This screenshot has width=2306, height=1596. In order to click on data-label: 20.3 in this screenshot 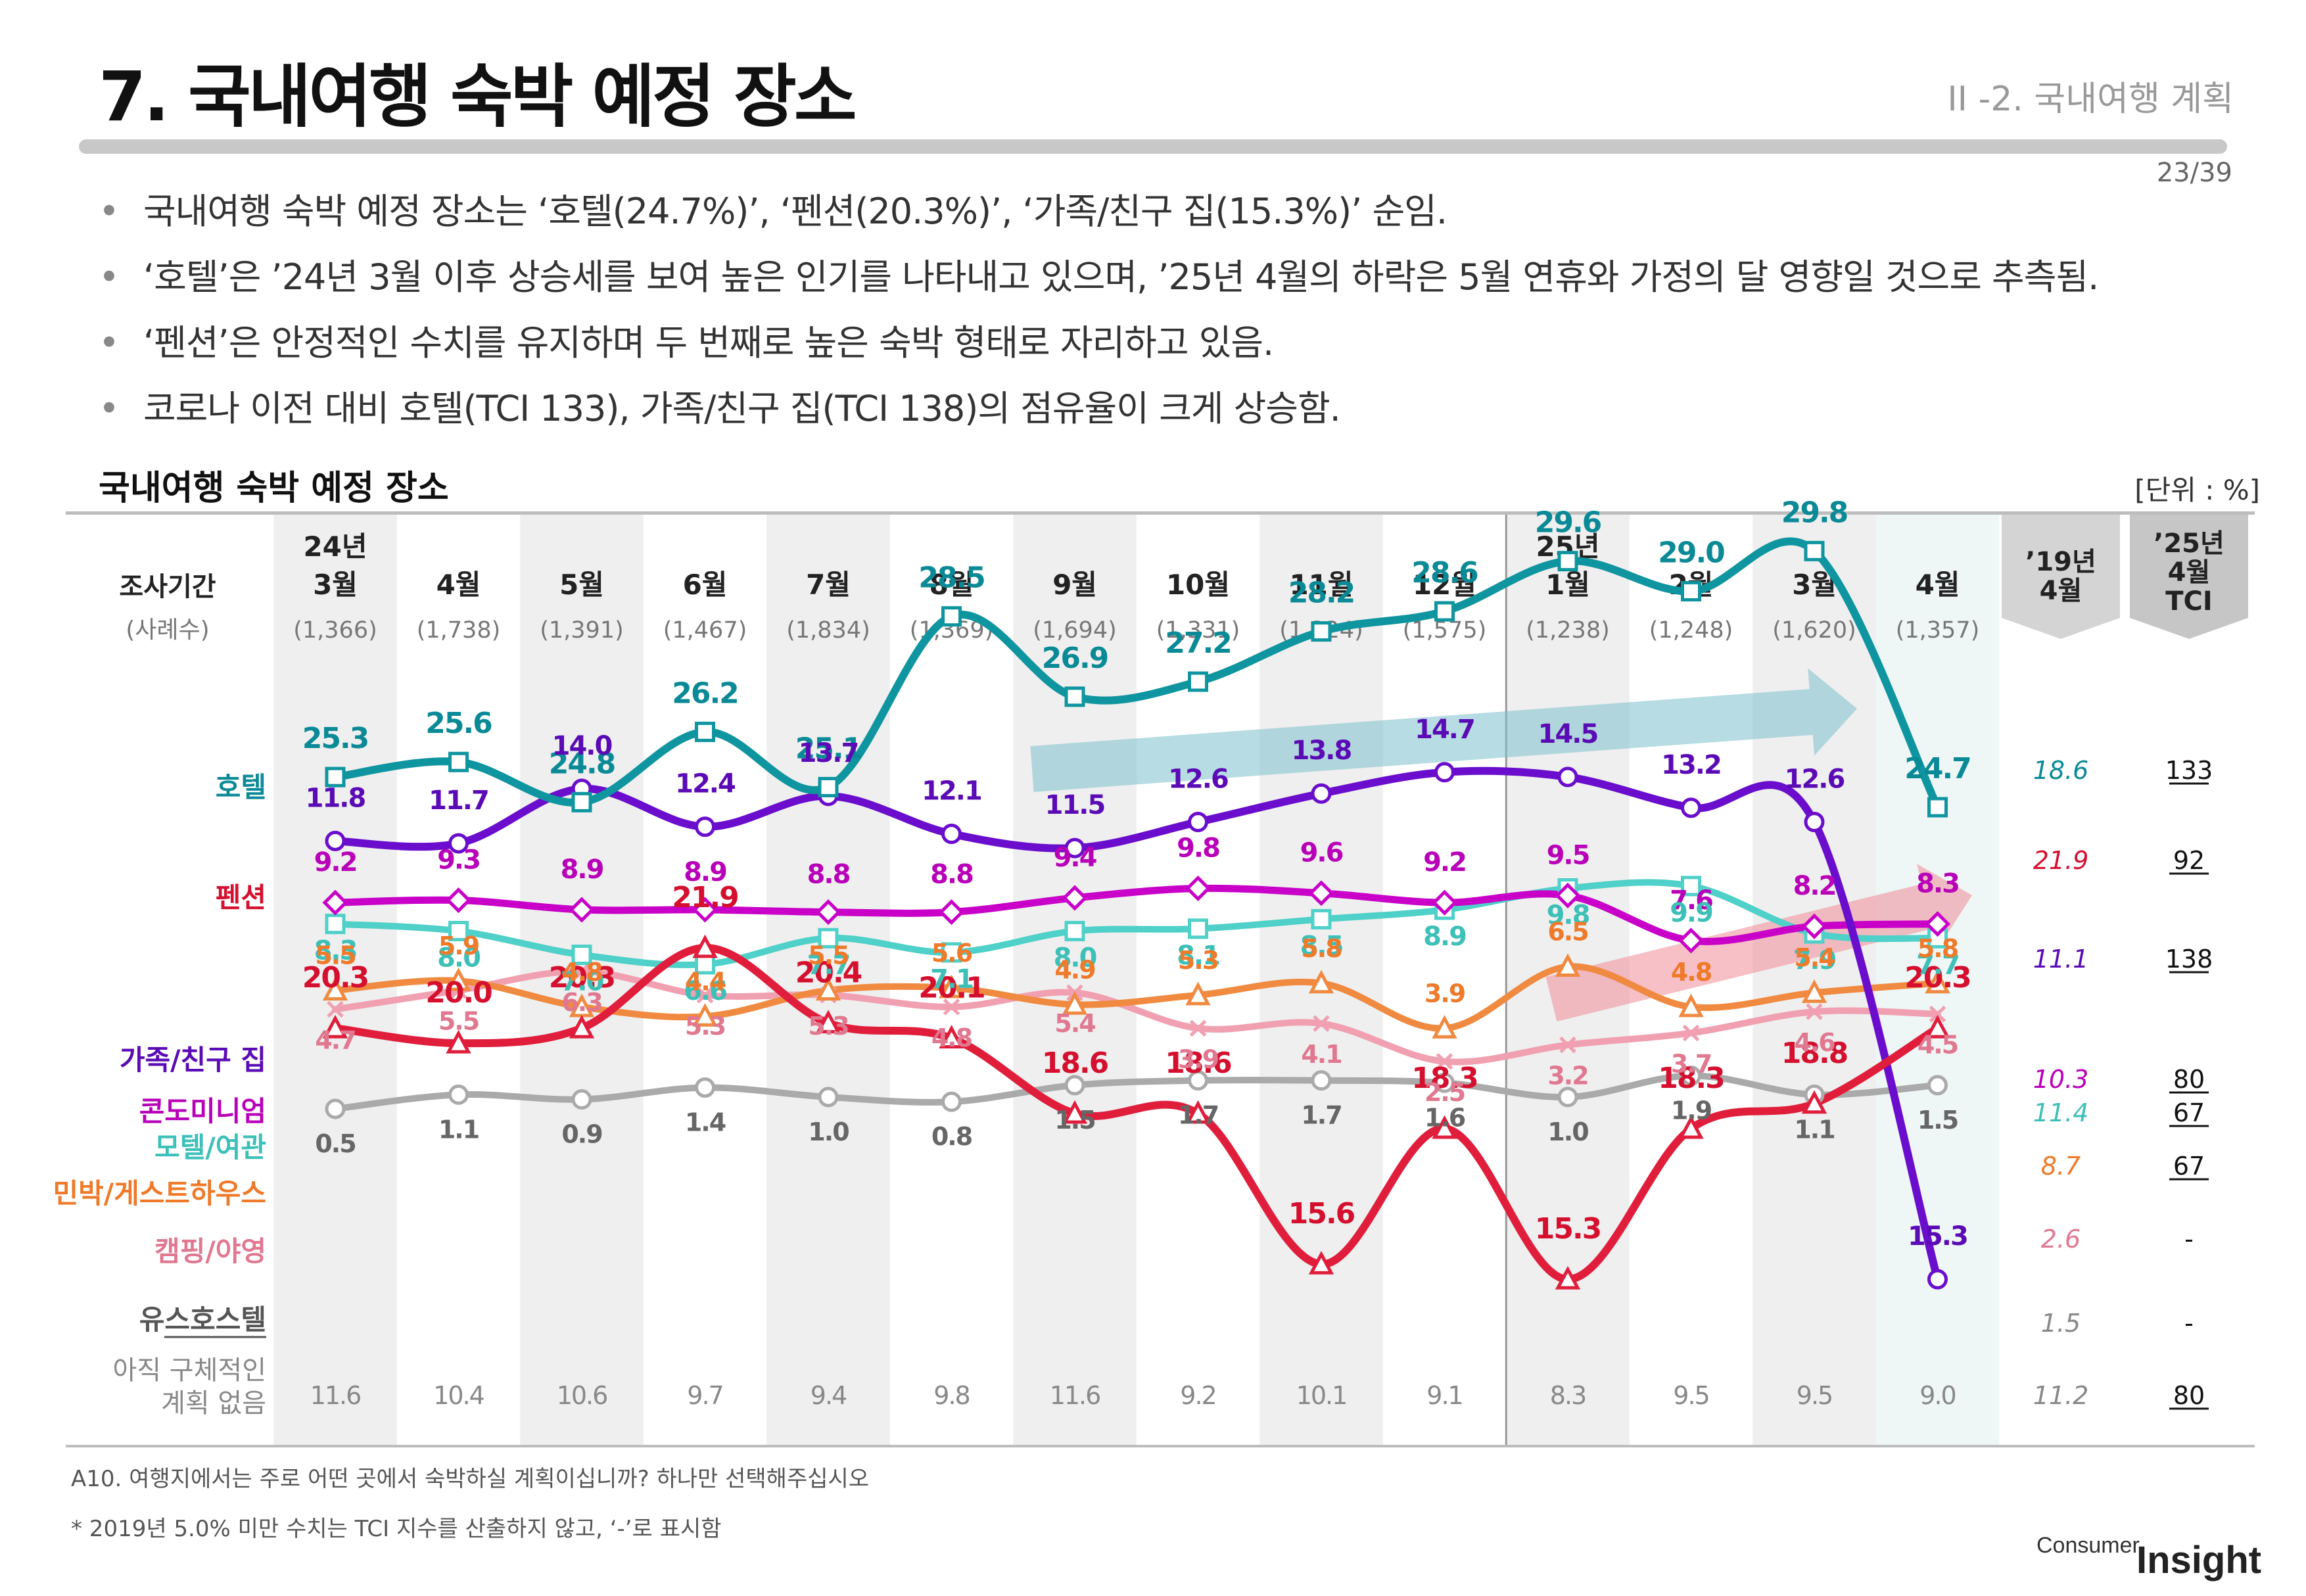, I will do `click(335, 978)`.